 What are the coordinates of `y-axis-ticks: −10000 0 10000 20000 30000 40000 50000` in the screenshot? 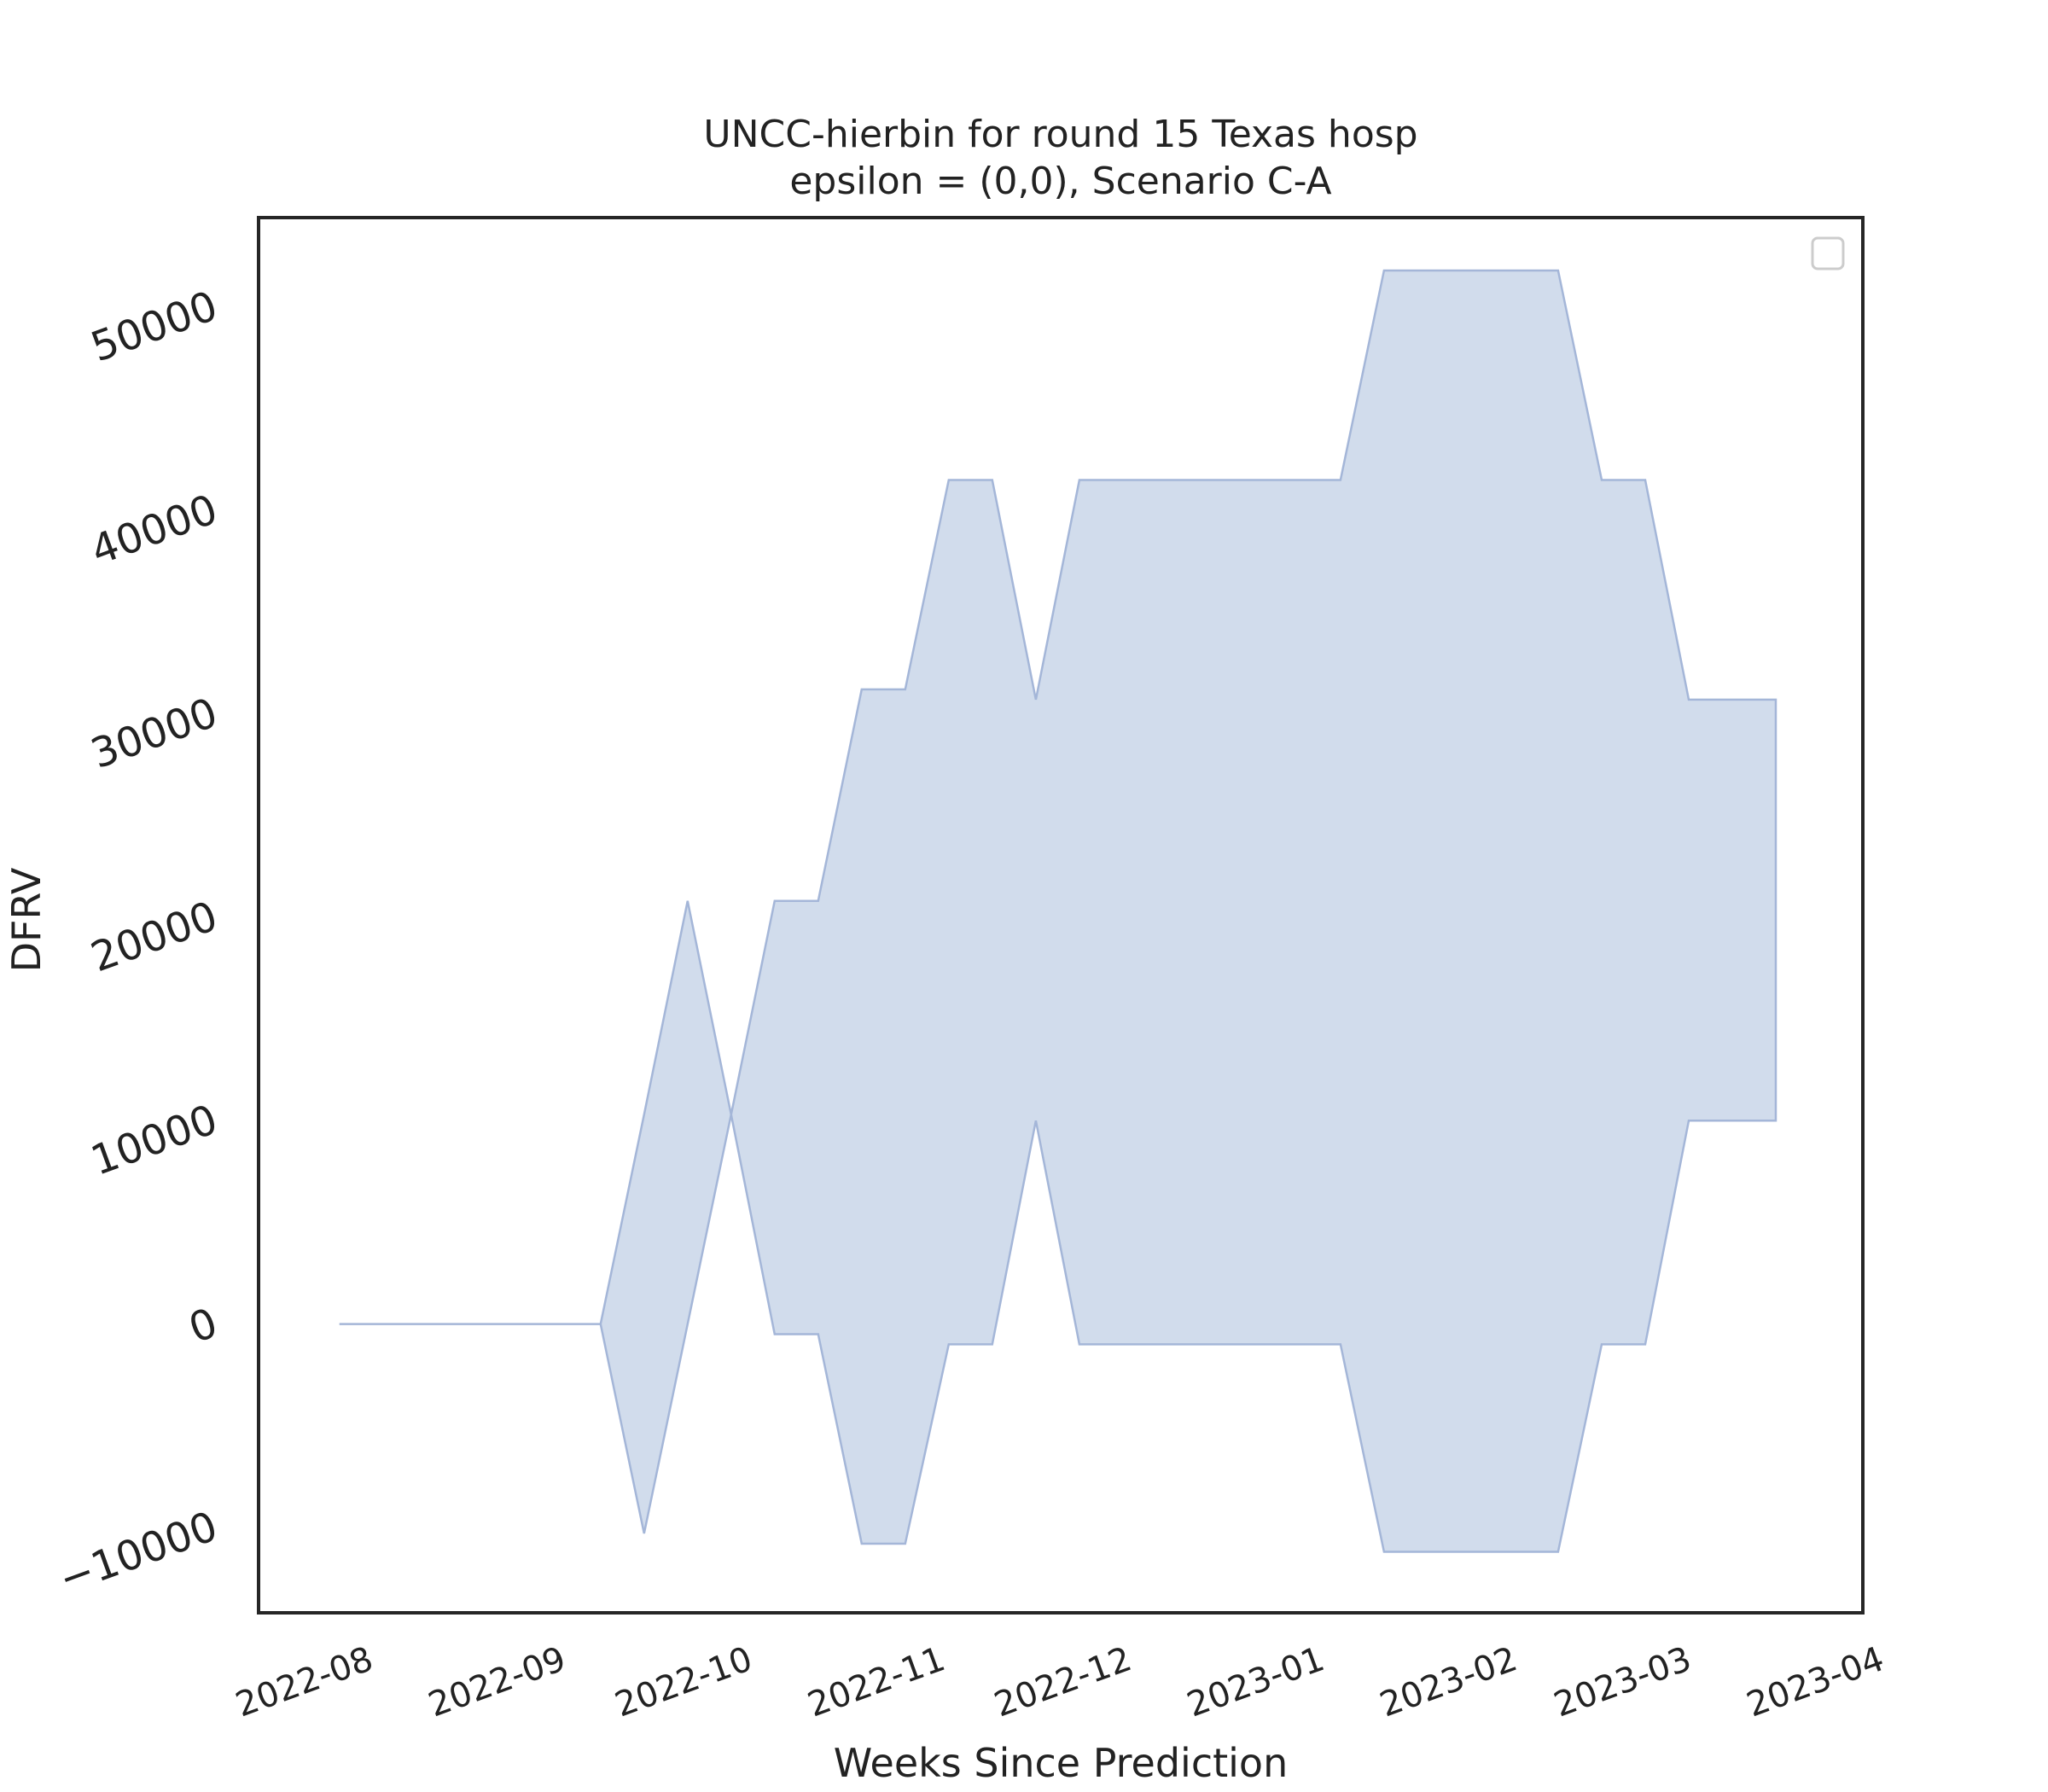 It's located at (138, 943).